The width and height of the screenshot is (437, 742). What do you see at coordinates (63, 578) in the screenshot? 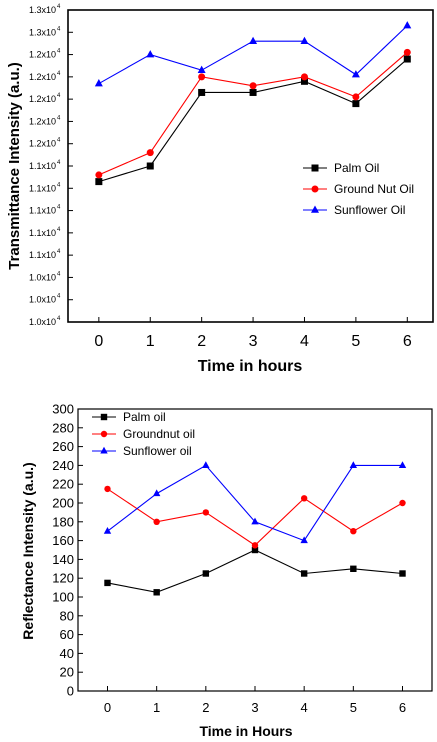
I see `y-tick-label: 120` at bounding box center [63, 578].